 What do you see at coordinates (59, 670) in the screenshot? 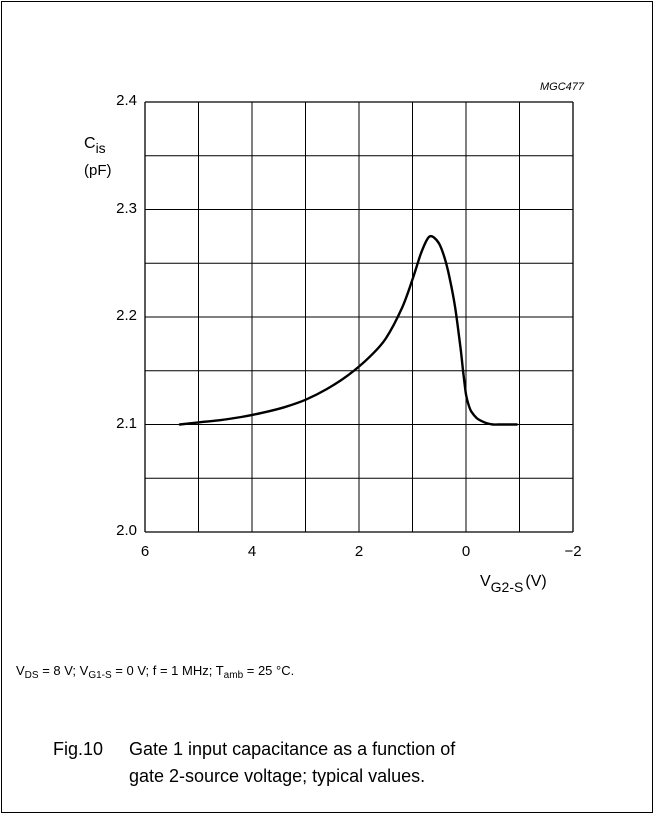
I see `vds-value: = 8 V;` at bounding box center [59, 670].